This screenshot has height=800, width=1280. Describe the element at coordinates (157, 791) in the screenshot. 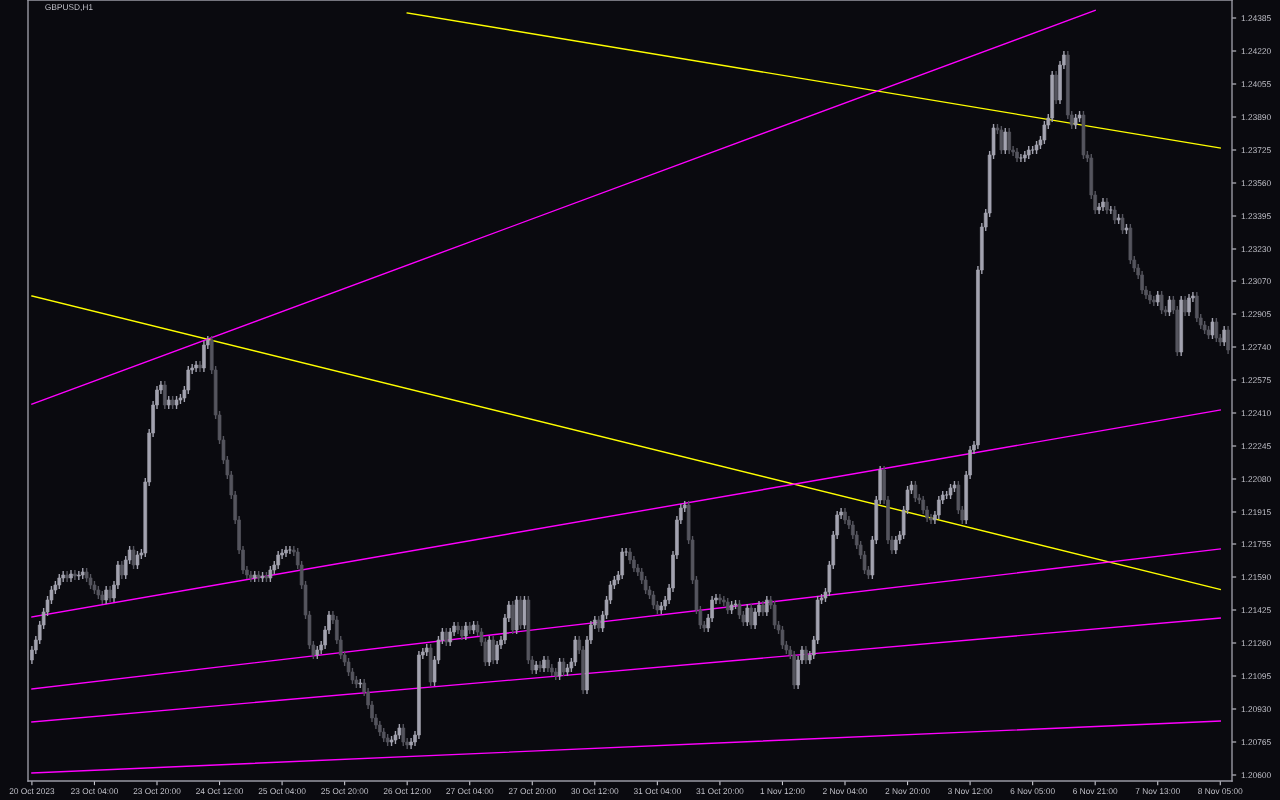

I see `x-tick-label: 23 Oct 20:00` at that location.